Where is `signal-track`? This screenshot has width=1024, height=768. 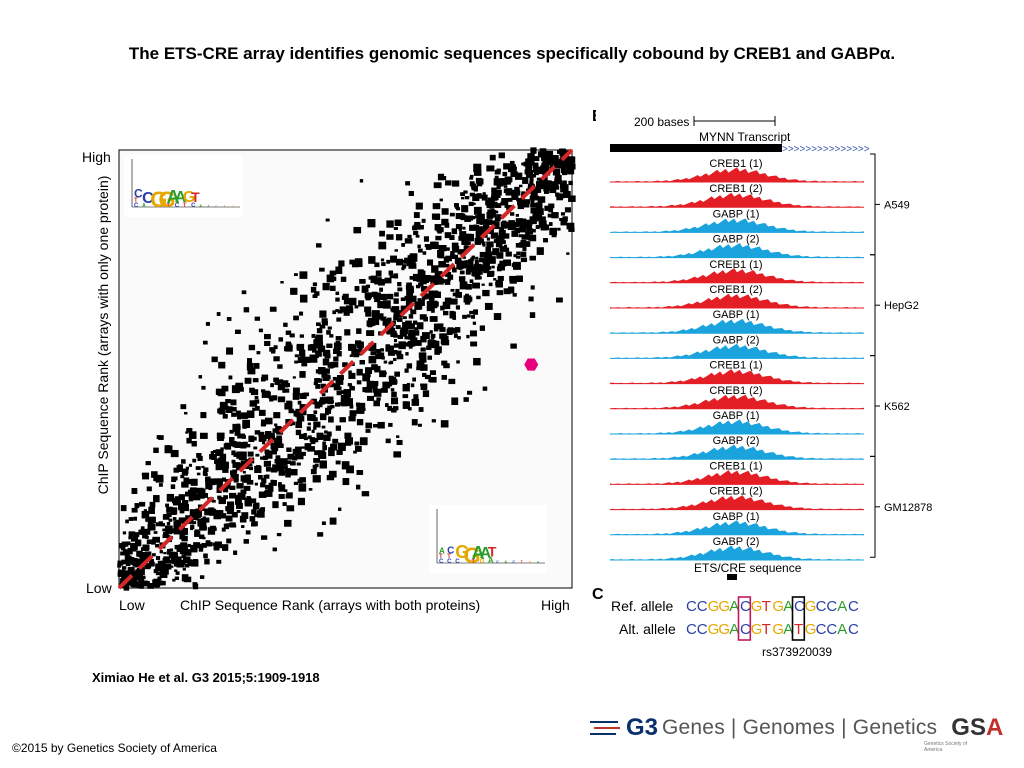
signal-track is located at coordinates (737, 376).